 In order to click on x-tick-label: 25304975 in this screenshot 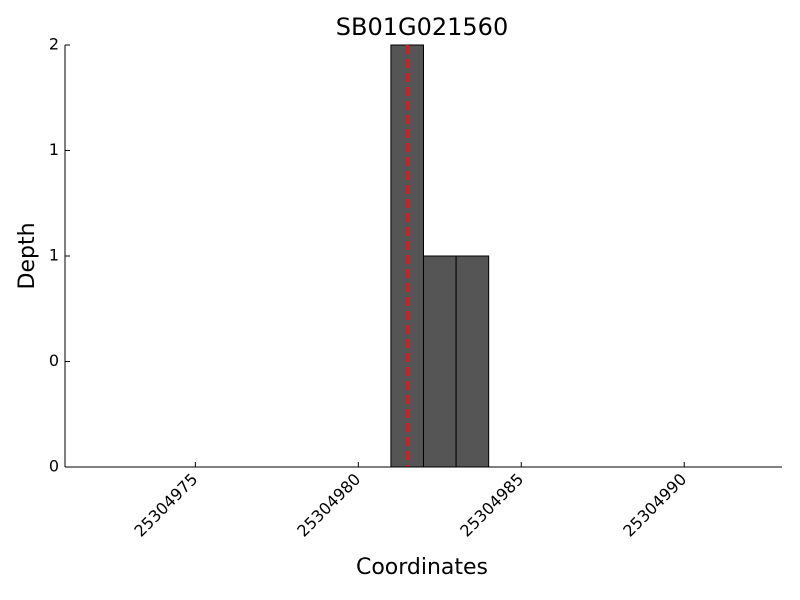, I will do `click(165, 505)`.